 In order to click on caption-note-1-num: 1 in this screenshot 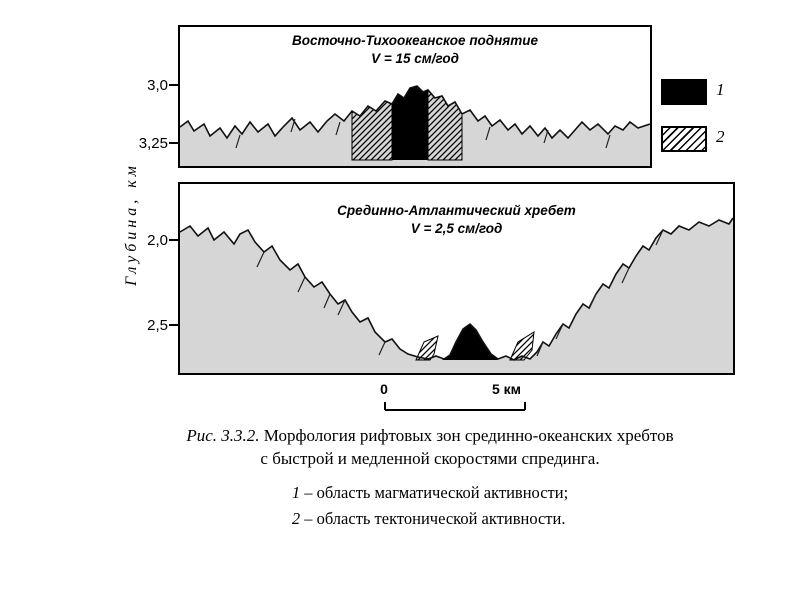, I will do `click(296, 492)`.